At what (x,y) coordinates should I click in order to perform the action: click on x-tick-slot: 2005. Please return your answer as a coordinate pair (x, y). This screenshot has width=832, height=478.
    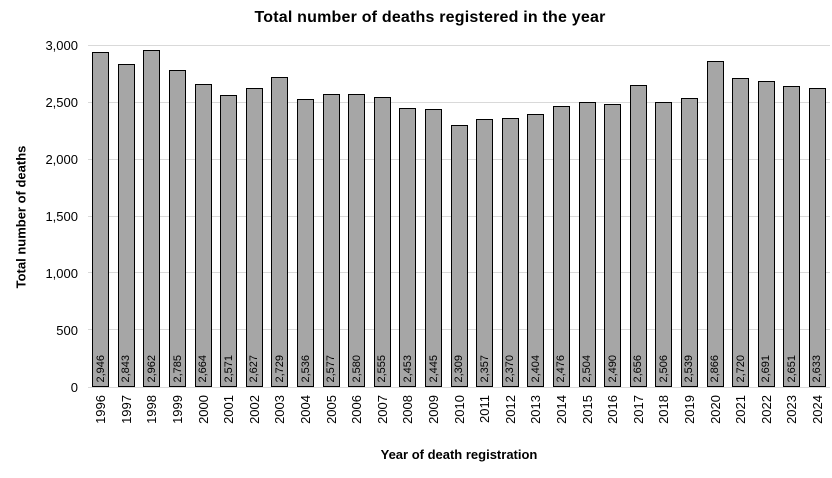
    Looking at the image, I should click on (331, 407).